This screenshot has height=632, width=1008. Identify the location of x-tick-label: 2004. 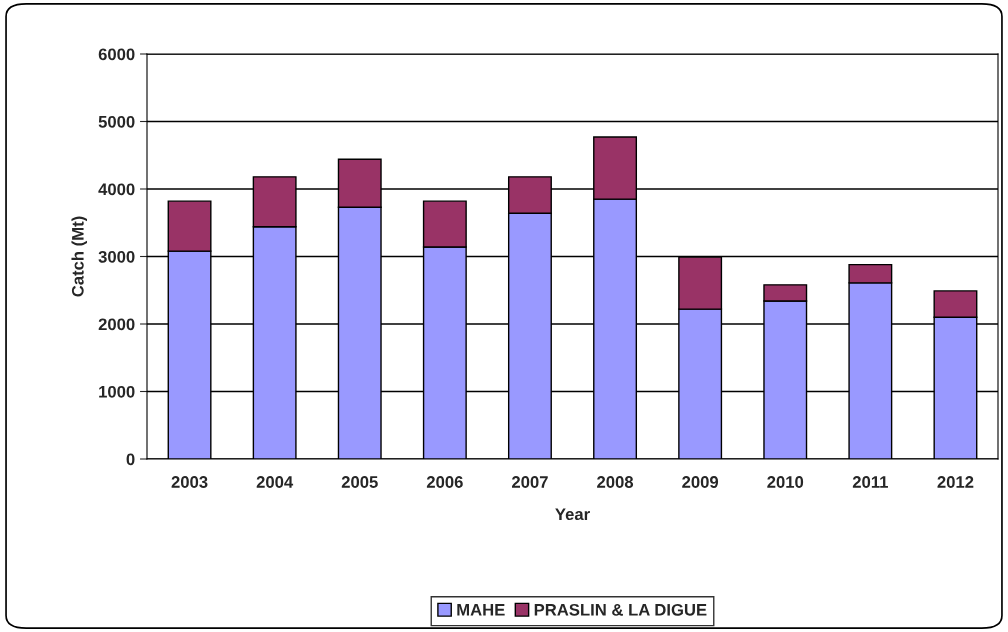
(275, 482).